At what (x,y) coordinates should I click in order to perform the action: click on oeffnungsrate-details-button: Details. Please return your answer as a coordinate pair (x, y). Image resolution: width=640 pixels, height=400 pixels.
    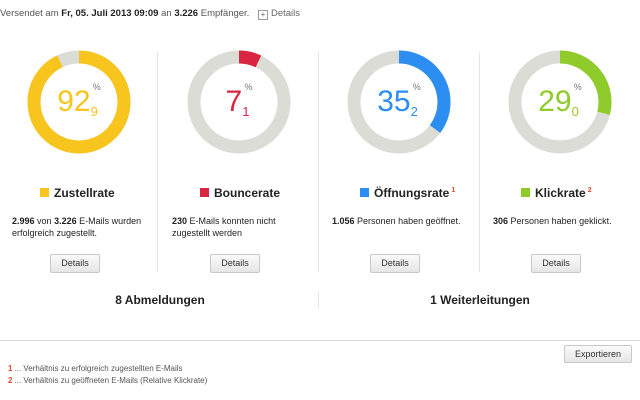
    Looking at the image, I should click on (395, 263).